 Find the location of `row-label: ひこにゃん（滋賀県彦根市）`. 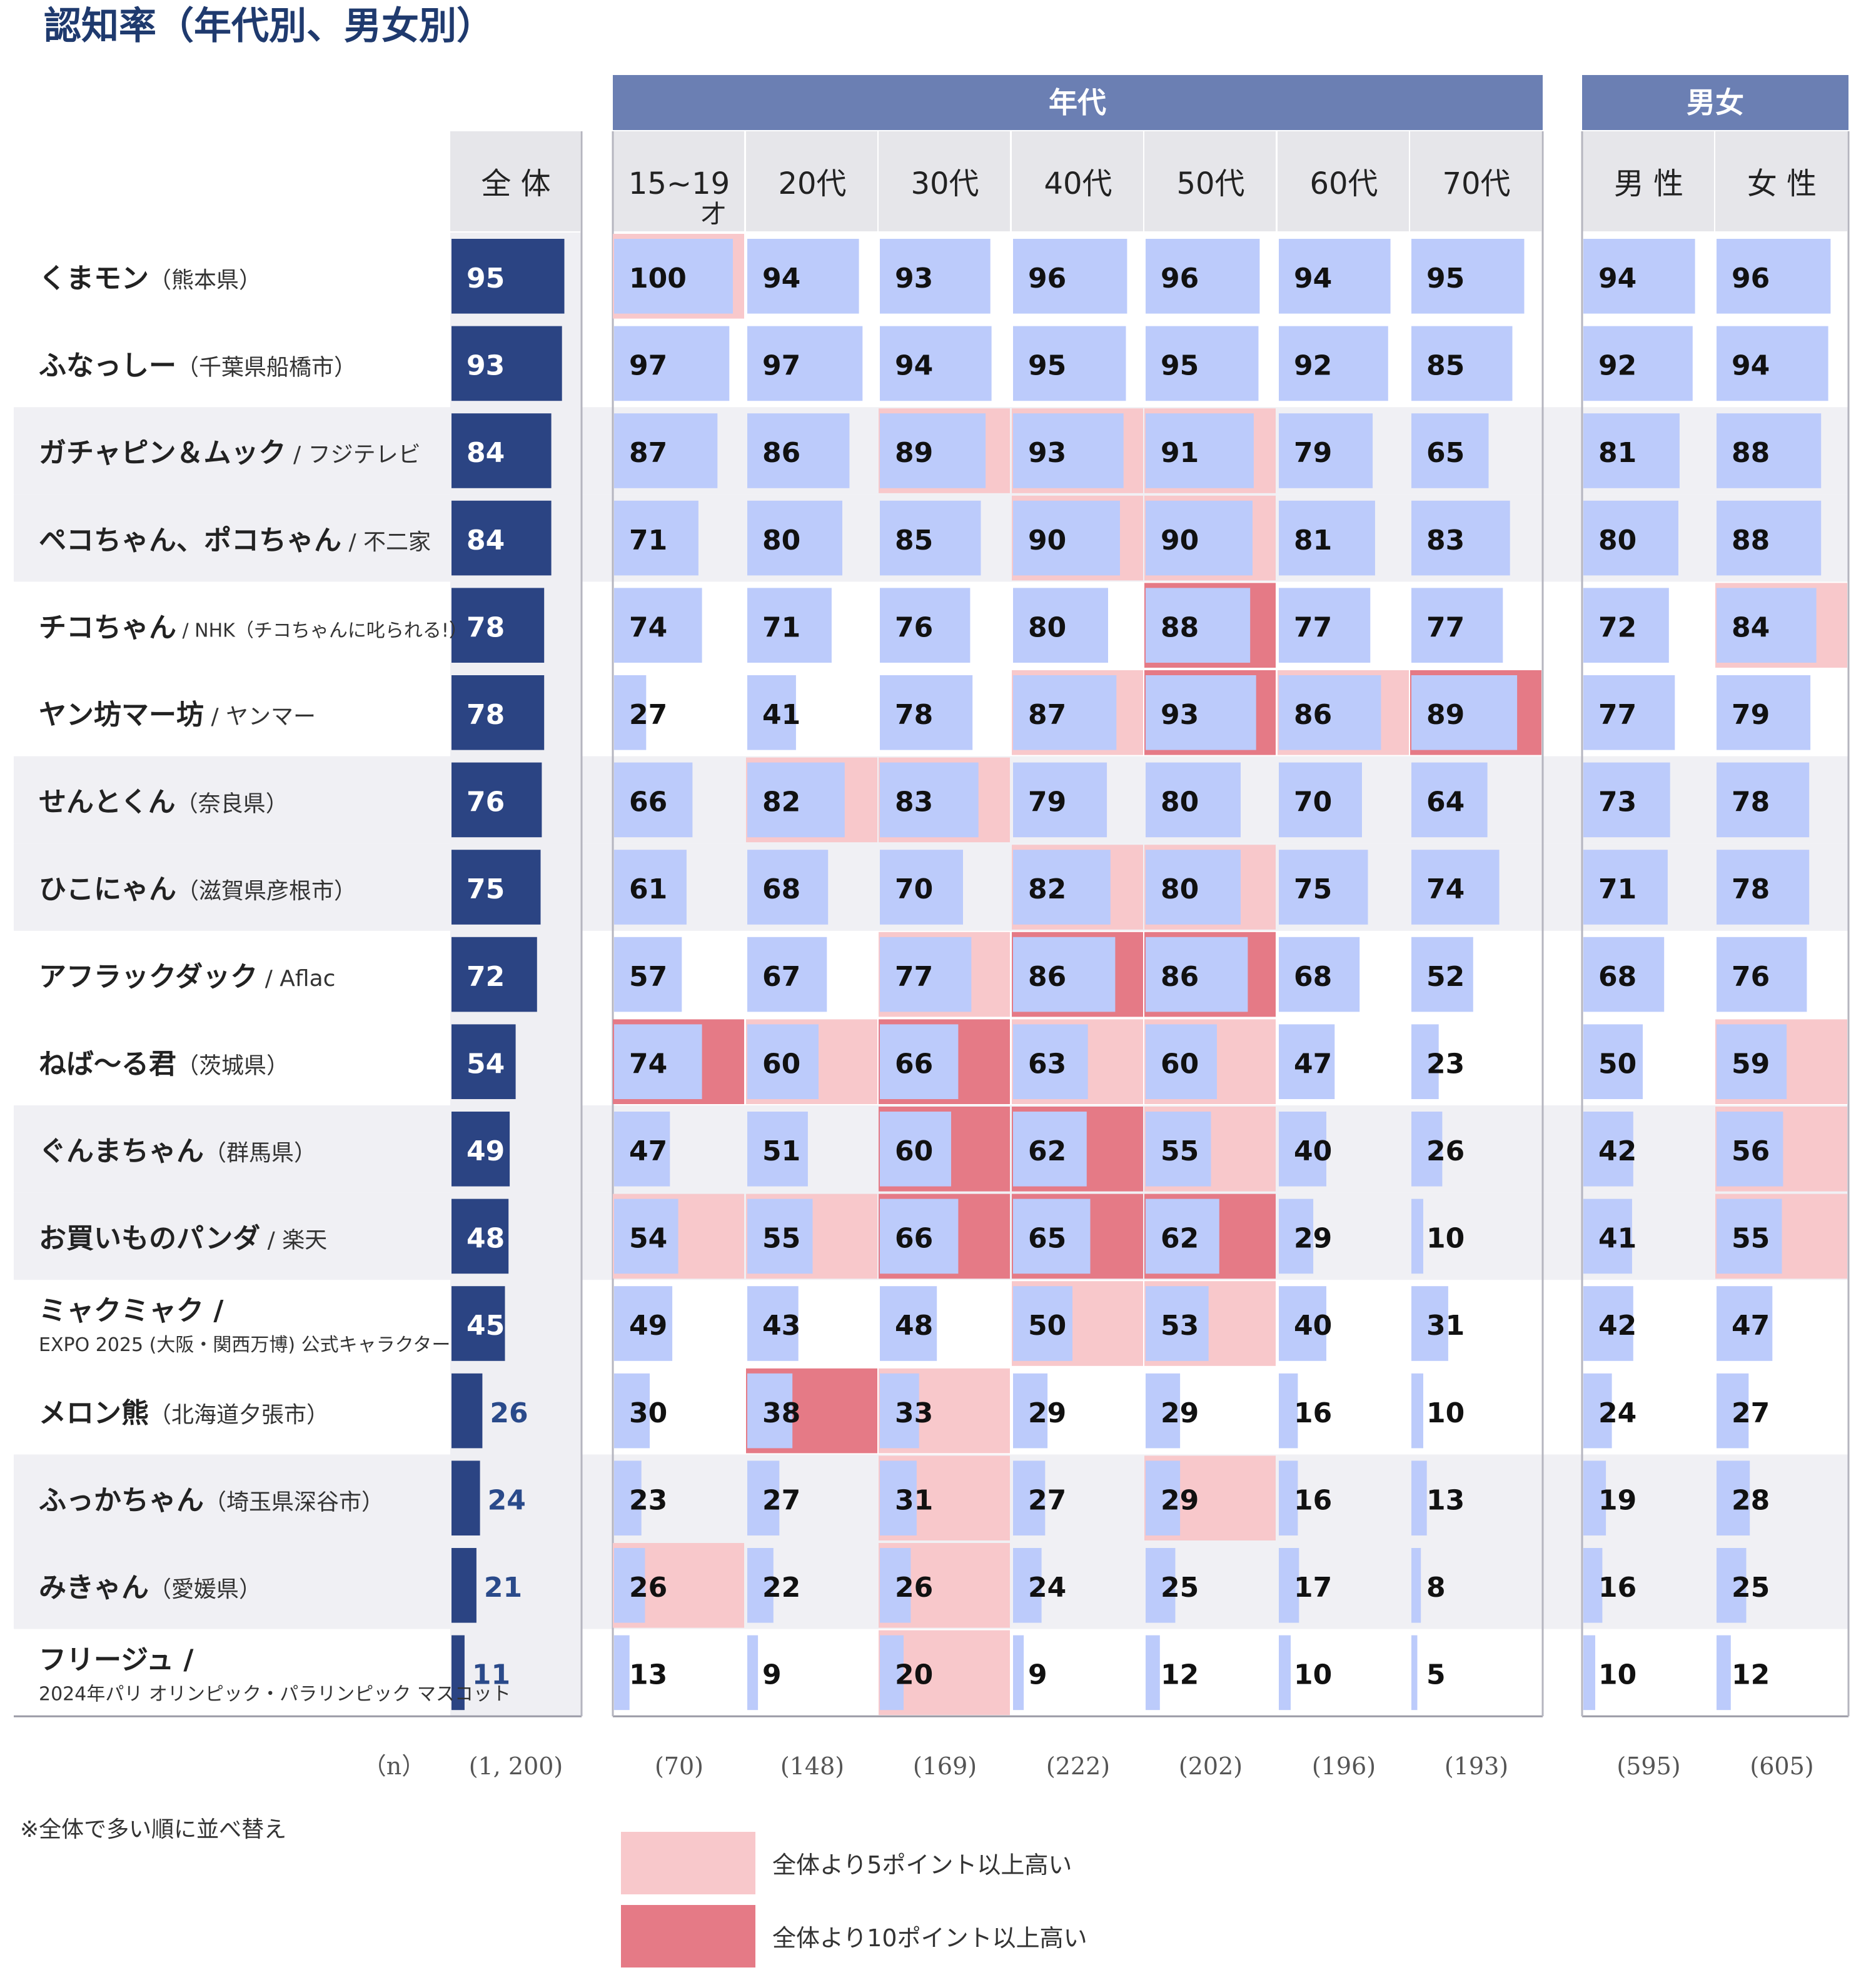

row-label: ひこにゃん（滋賀県彦根市） is located at coordinates (197, 889).